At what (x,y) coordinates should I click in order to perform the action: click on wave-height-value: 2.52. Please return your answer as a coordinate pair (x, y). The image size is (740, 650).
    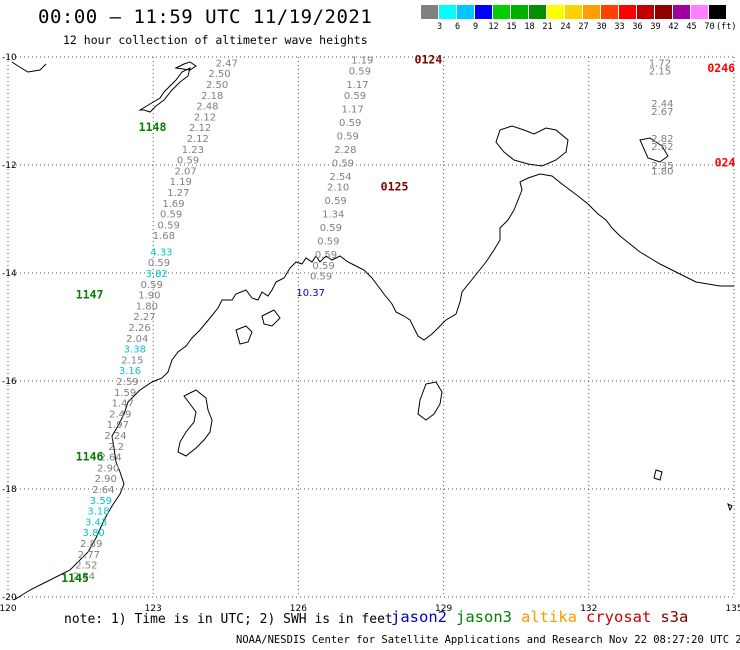
    Looking at the image, I should click on (86, 566).